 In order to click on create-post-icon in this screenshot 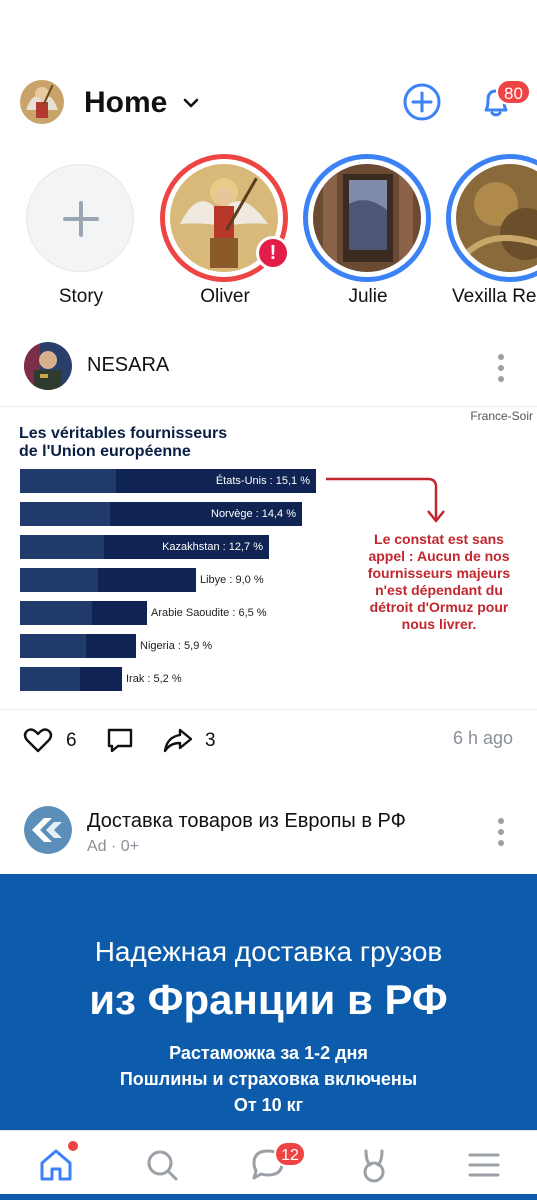, I will do `click(422, 102)`.